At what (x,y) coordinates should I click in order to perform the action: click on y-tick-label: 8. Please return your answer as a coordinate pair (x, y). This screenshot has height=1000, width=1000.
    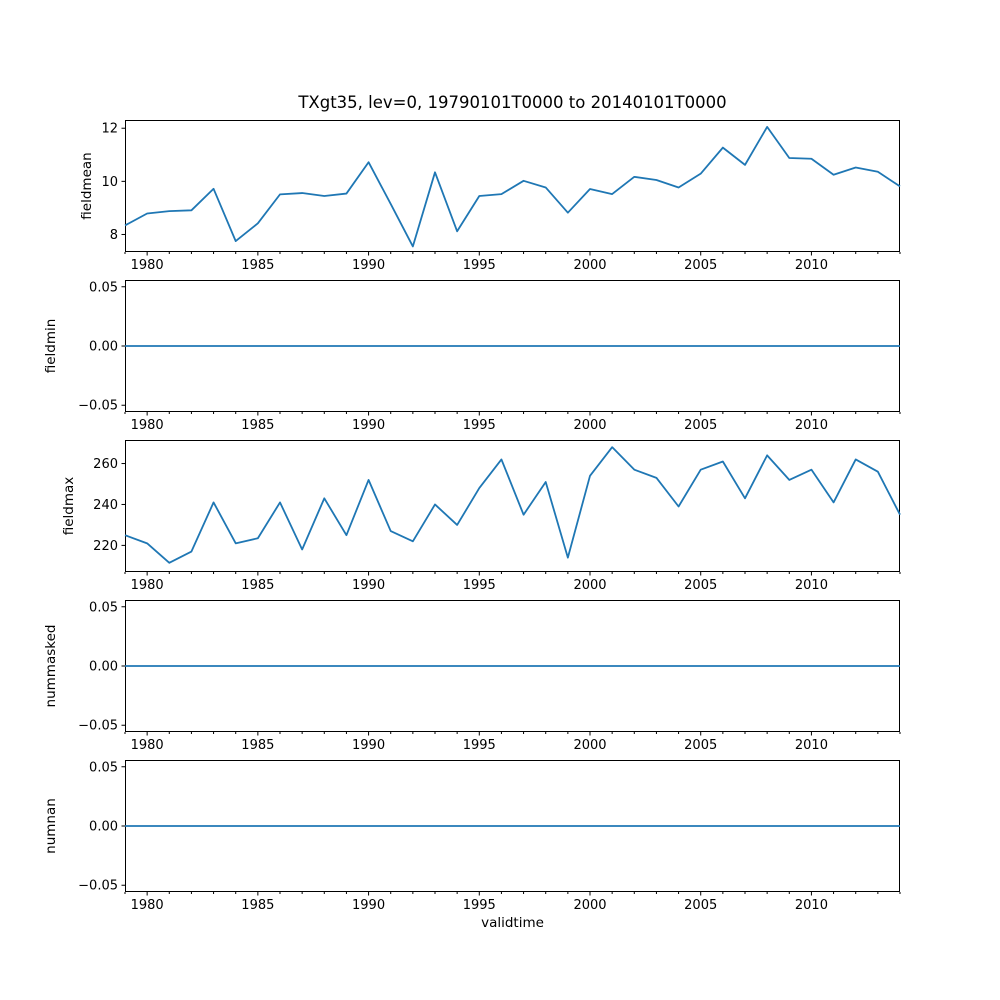
    Looking at the image, I should click on (114, 235).